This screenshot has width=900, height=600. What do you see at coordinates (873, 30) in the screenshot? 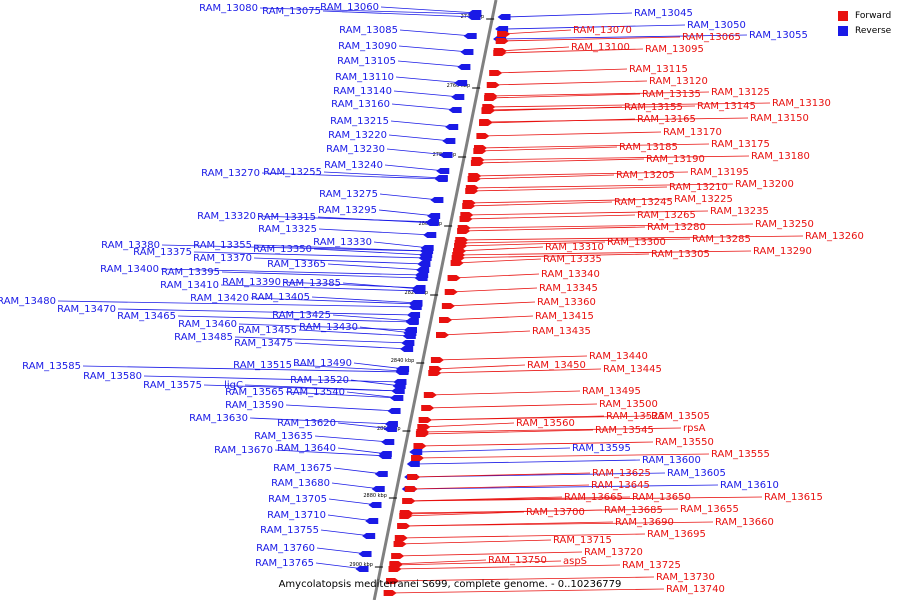
I see `legend-label-reverse: Reverse` at bounding box center [873, 30].